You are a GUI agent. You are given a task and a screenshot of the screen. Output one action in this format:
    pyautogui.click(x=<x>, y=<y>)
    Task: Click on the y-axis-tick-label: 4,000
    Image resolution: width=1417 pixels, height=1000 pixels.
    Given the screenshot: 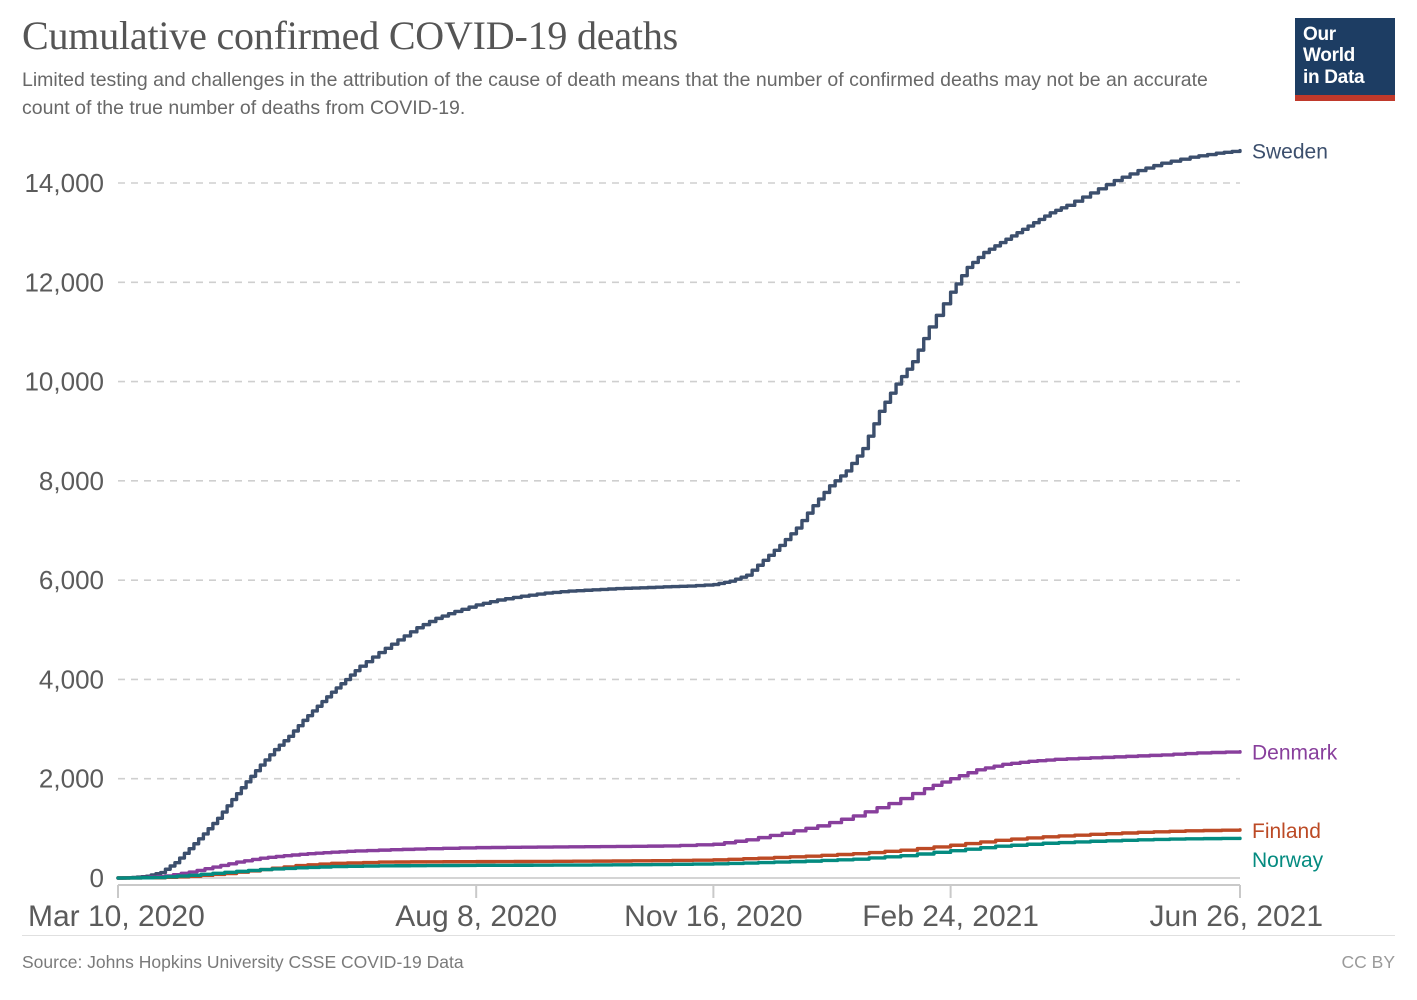 What is the action you would take?
    pyautogui.click(x=71, y=679)
    